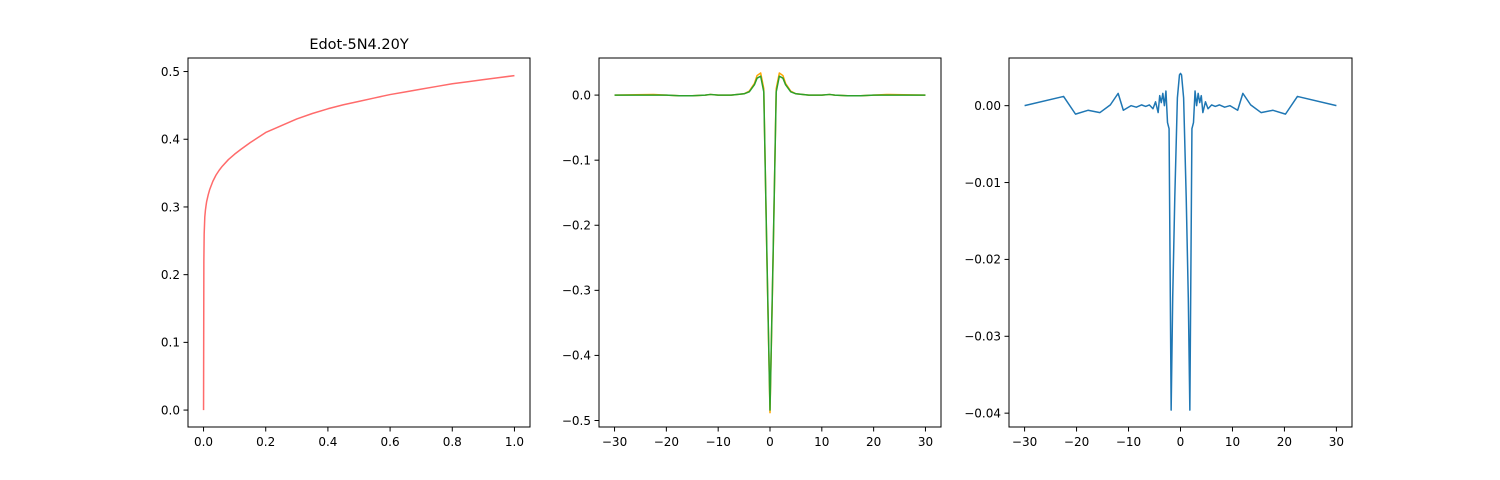 This screenshot has width=1500, height=480. I want to click on axes-1-x-tick-label: 0.0, so click(203, 442).